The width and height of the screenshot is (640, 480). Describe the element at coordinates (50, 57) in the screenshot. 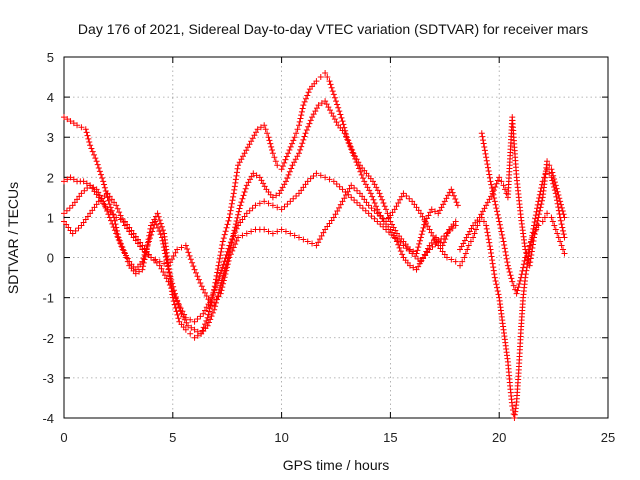

I see `y-tick-label: 5` at that location.